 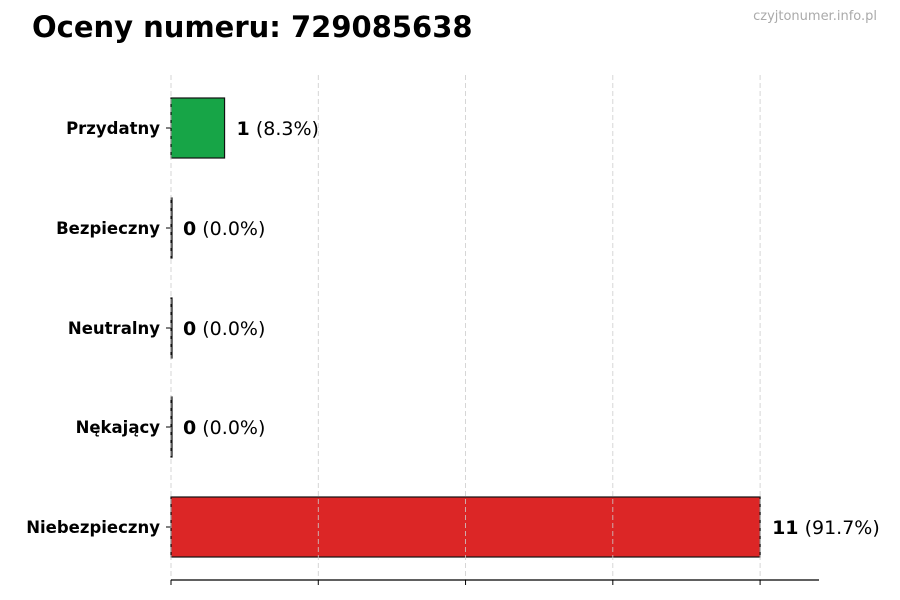 I want to click on count: 1, so click(x=243, y=129).